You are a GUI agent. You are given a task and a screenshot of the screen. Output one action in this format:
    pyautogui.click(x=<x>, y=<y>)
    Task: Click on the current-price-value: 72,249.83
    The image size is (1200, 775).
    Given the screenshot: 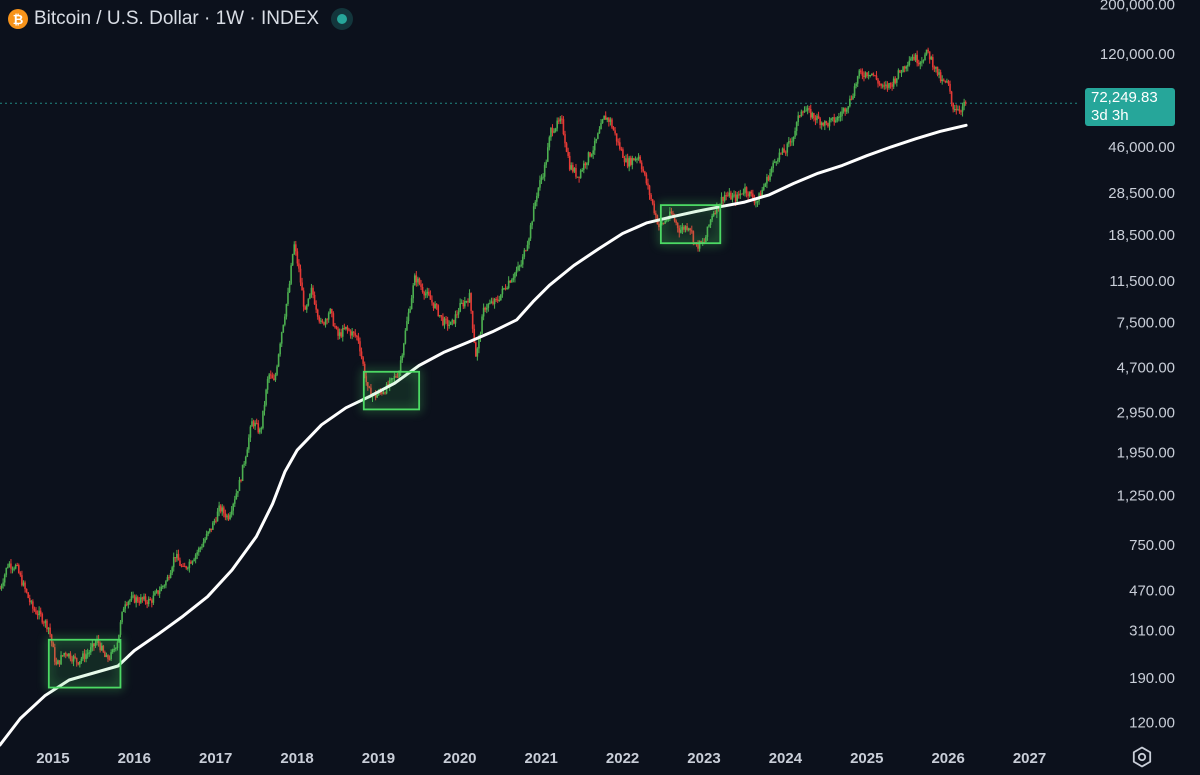 What is the action you would take?
    pyautogui.click(x=1124, y=97)
    